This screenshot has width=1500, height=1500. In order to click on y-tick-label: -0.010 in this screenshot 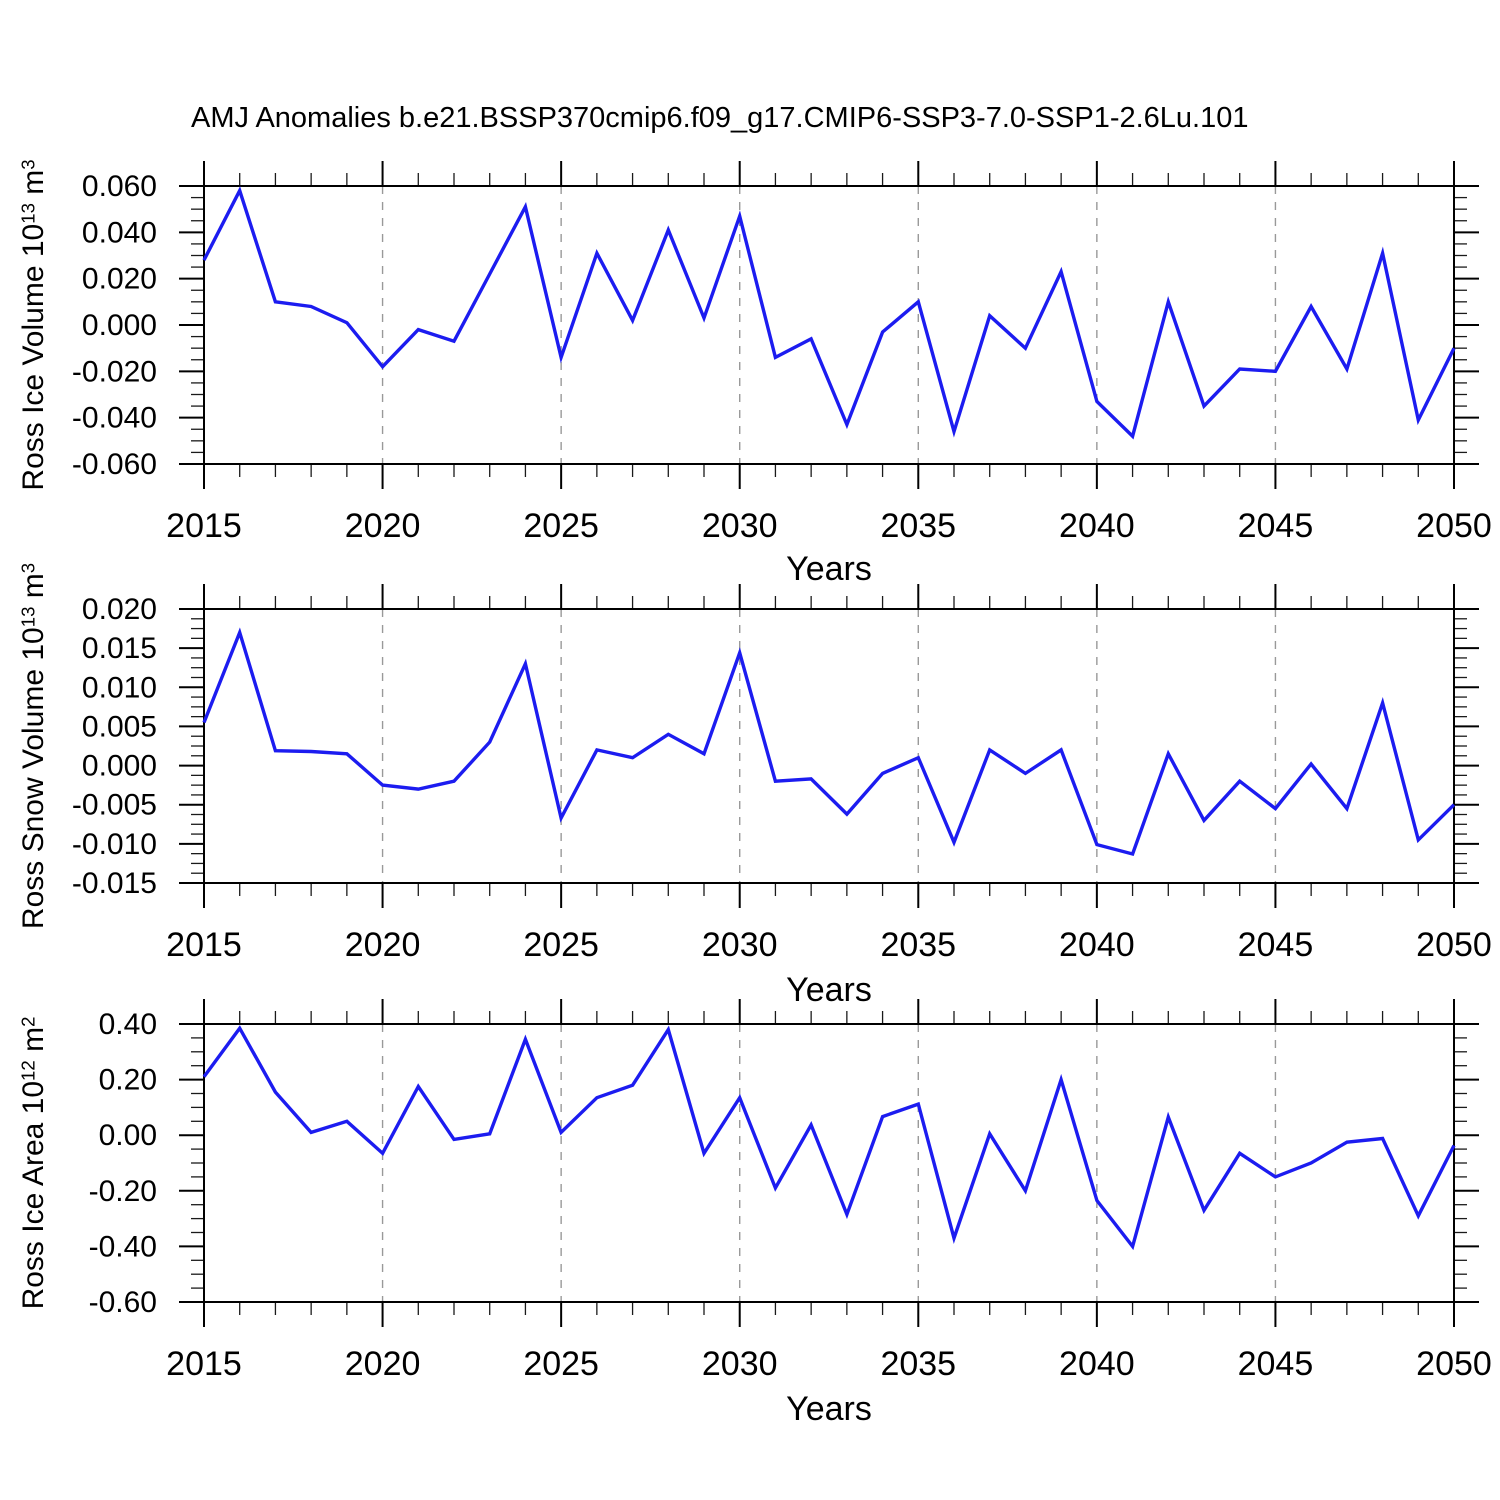, I will do `click(114, 844)`.